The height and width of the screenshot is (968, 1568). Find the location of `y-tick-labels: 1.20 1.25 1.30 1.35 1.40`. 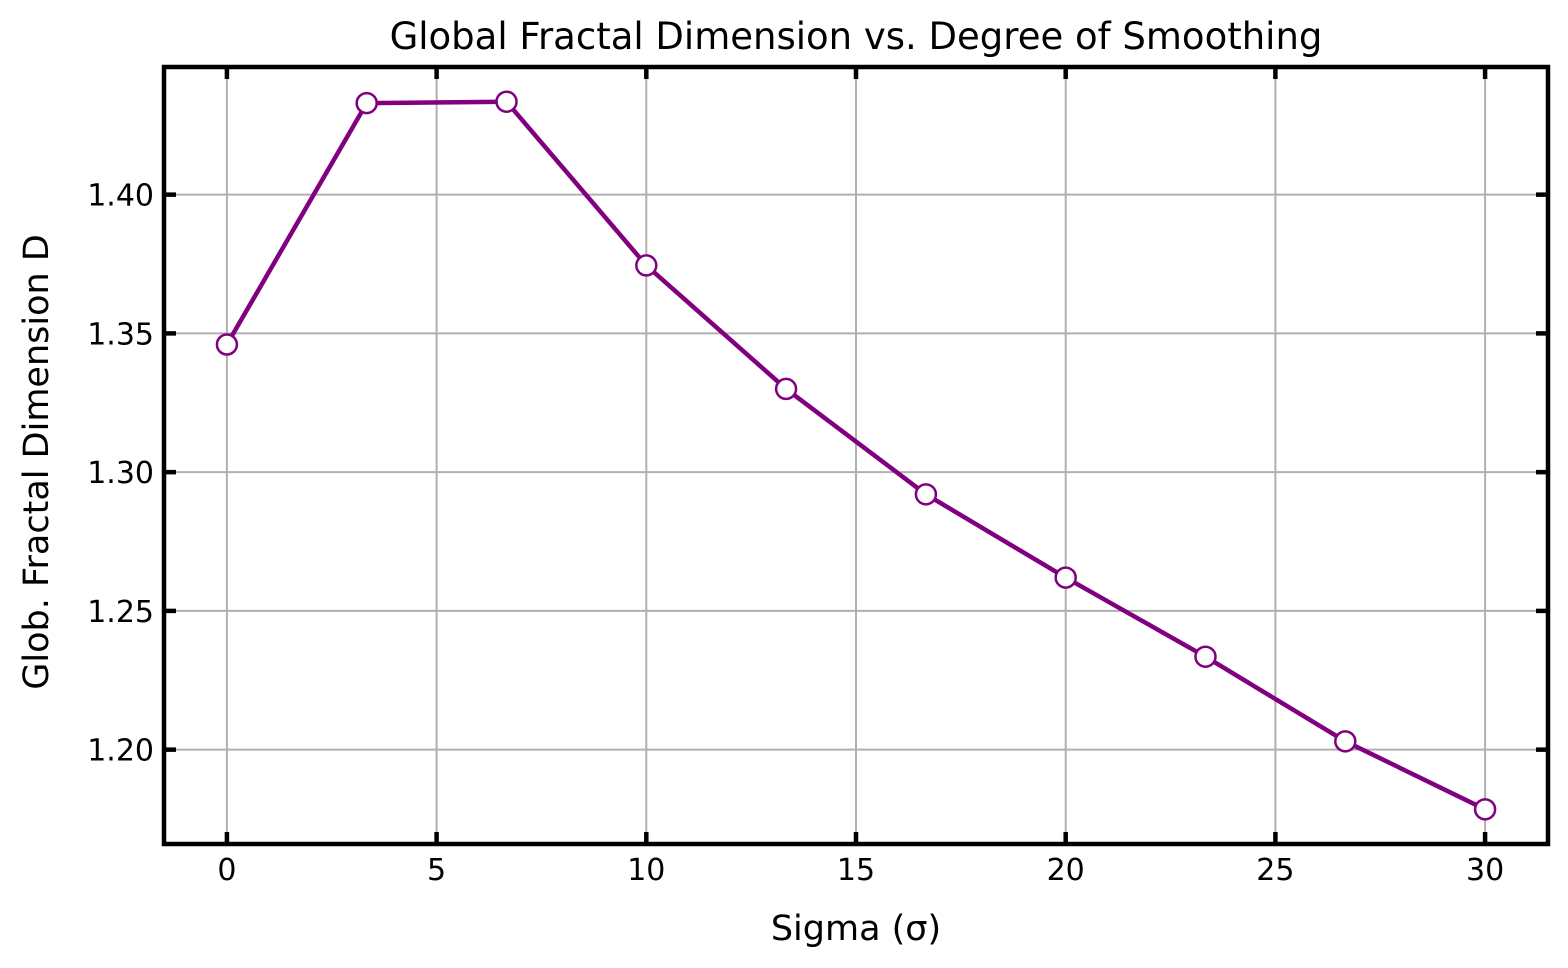

y-tick-labels: 1.20 1.25 1.30 1.35 1.40 is located at coordinates (120, 474).